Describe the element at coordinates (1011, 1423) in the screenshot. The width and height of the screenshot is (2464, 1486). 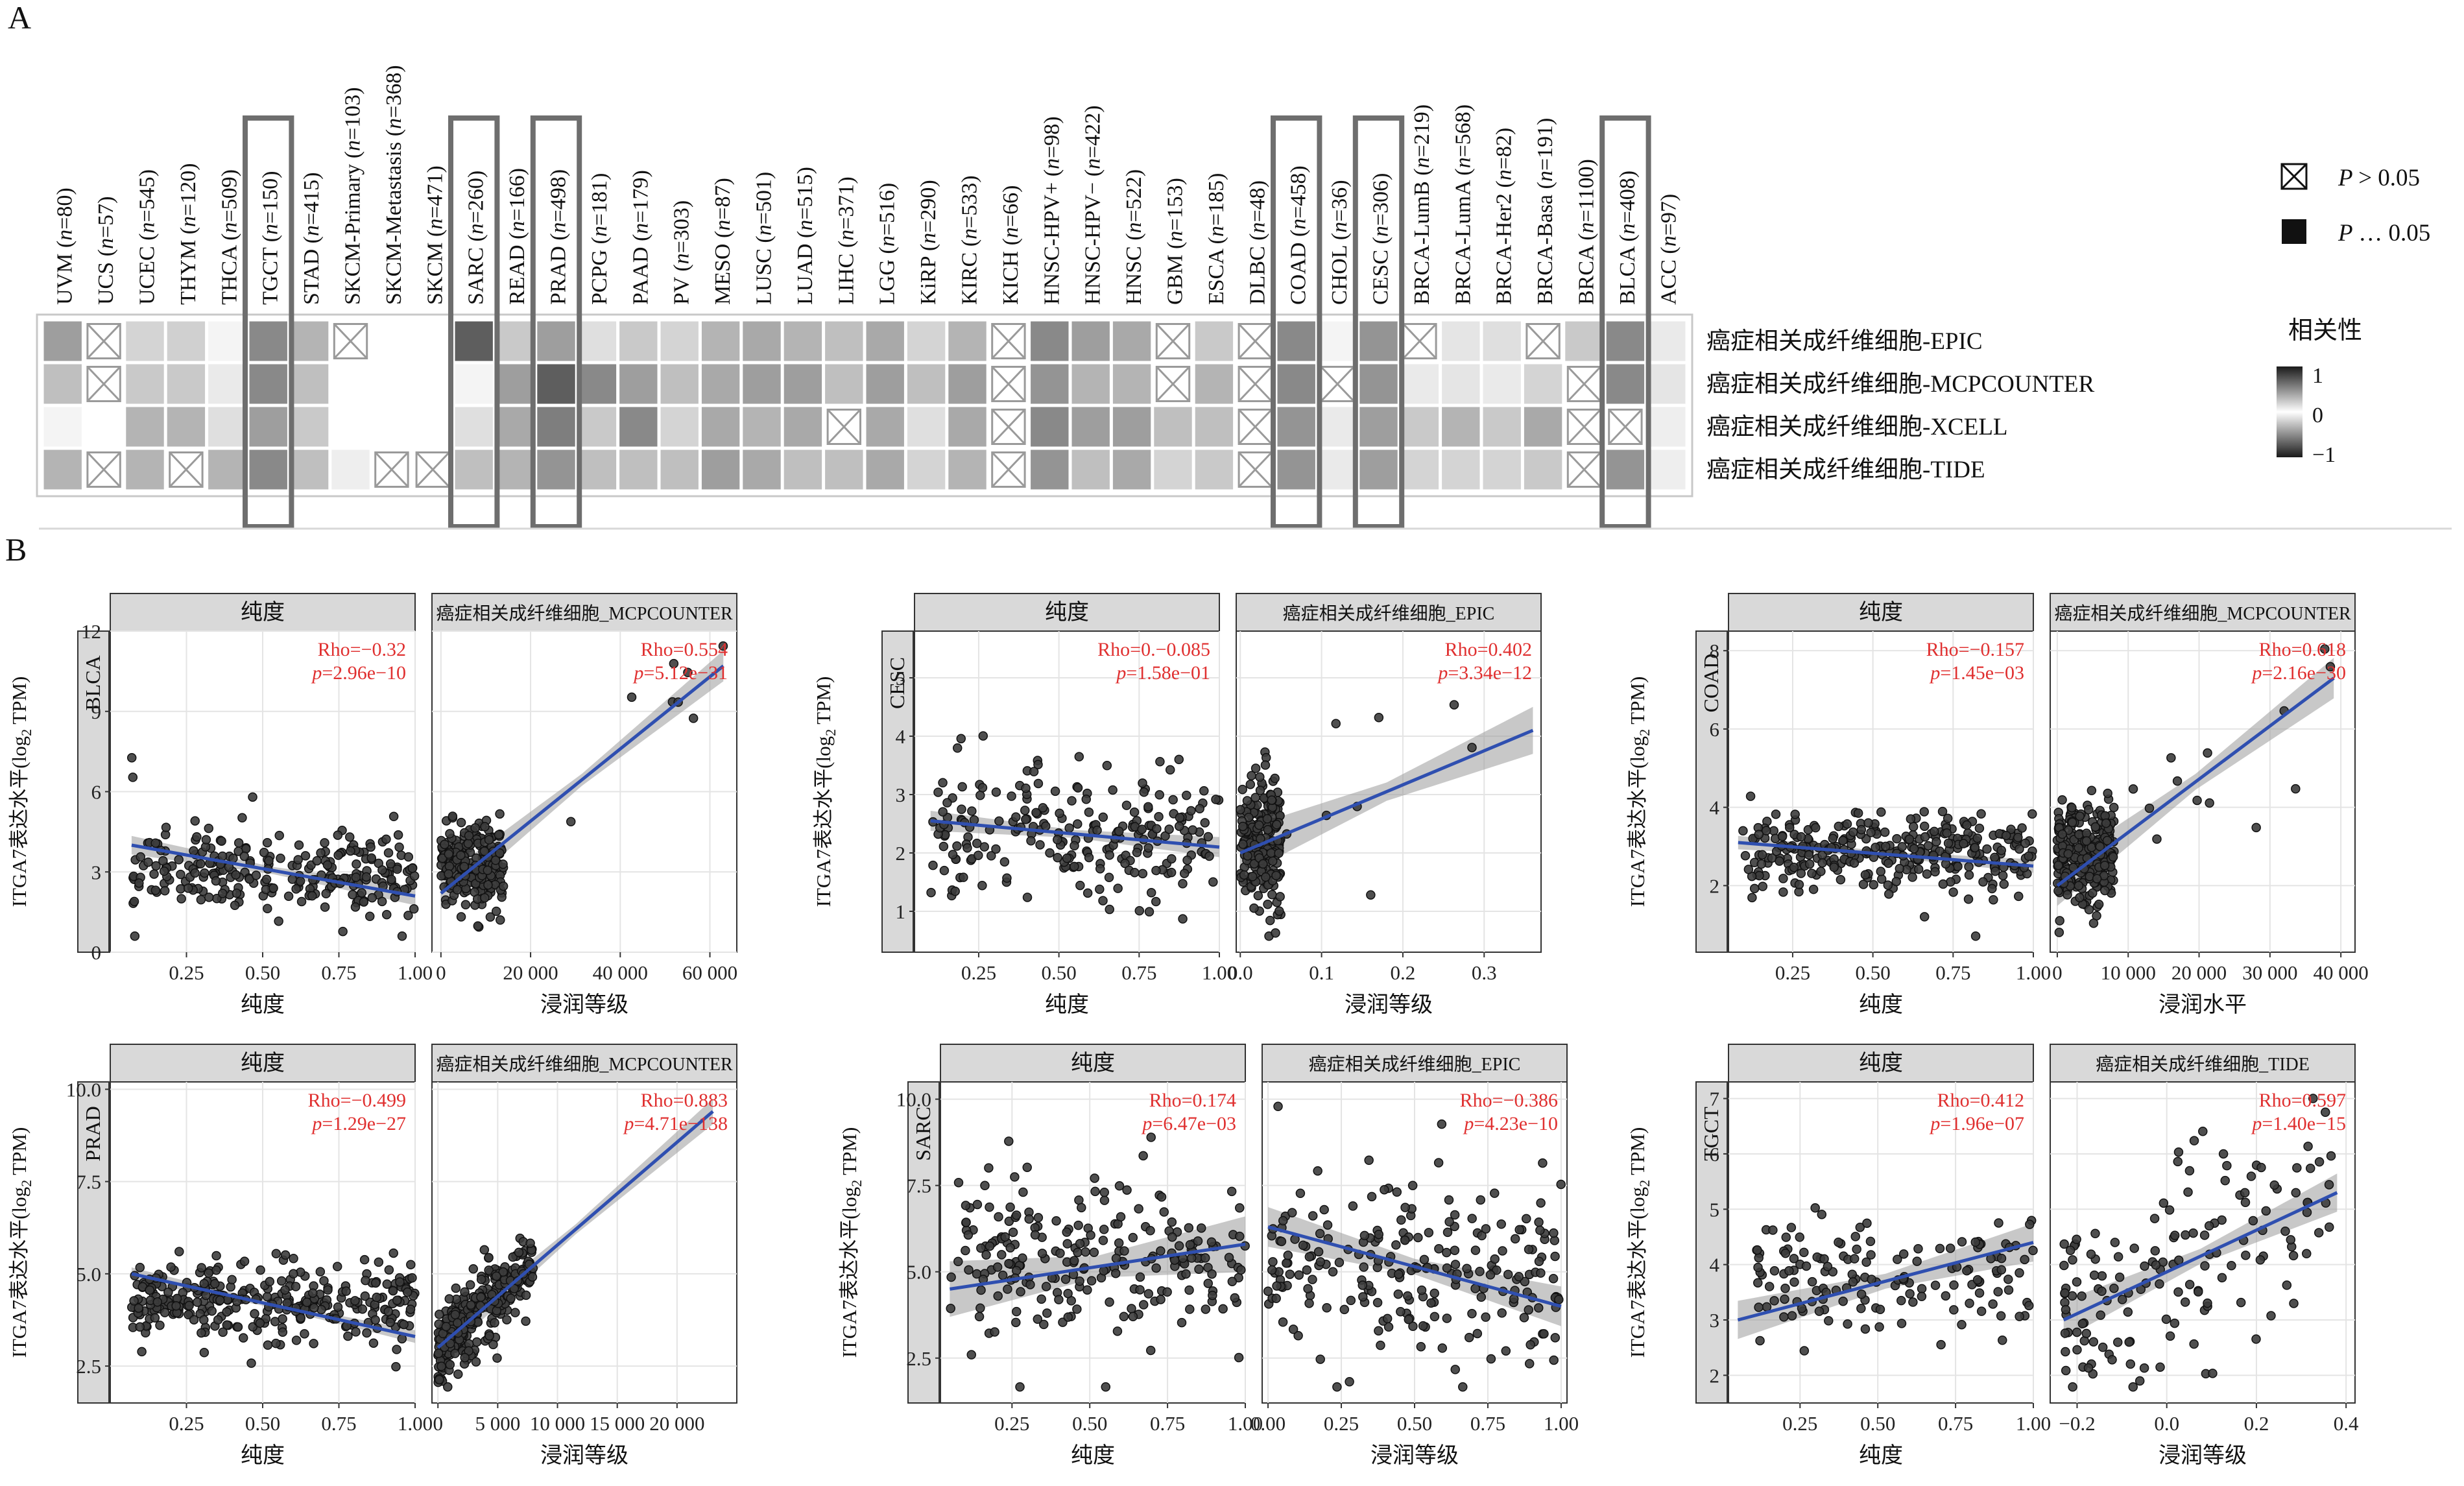
I see `x-tick-label: 0.25` at that location.